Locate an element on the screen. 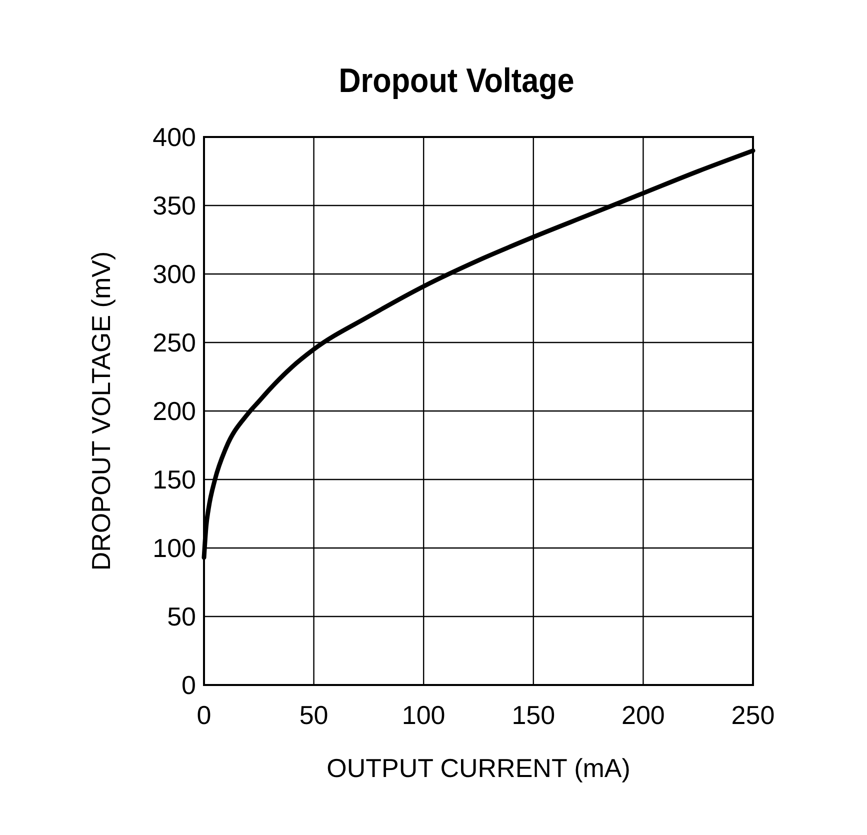 The image size is (867, 835). x-tick-label: 100 is located at coordinates (424, 715).